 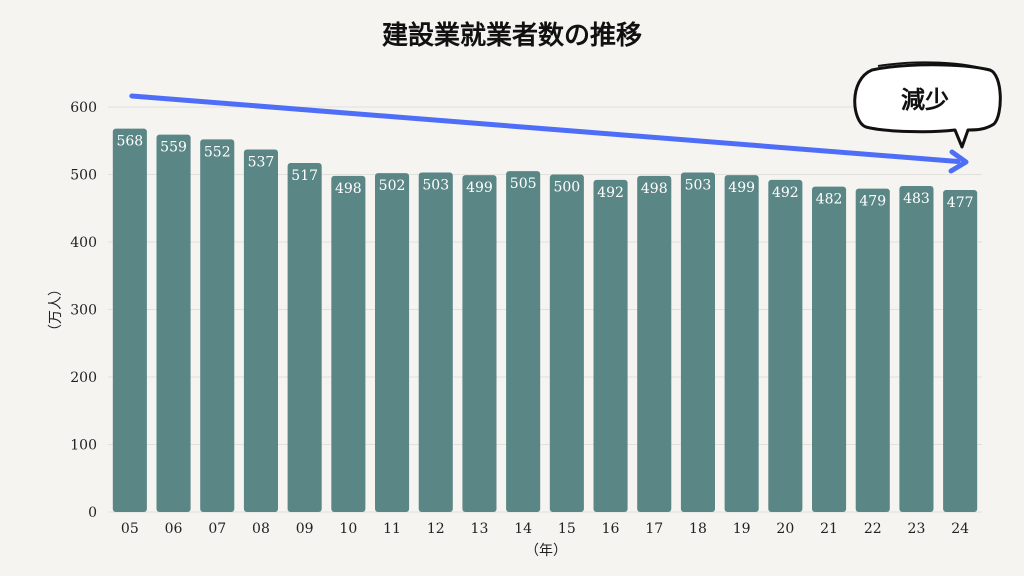 What do you see at coordinates (83, 378) in the screenshot?
I see `y-tick-label: 200` at bounding box center [83, 378].